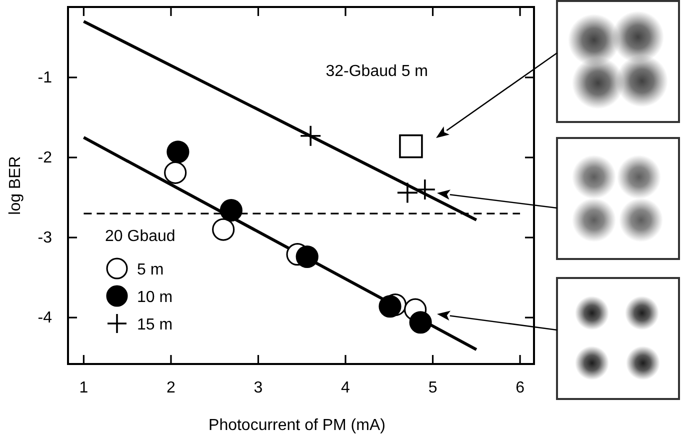  Describe the element at coordinates (15, 185) in the screenshot. I see `y-axis-title: log BER` at that location.